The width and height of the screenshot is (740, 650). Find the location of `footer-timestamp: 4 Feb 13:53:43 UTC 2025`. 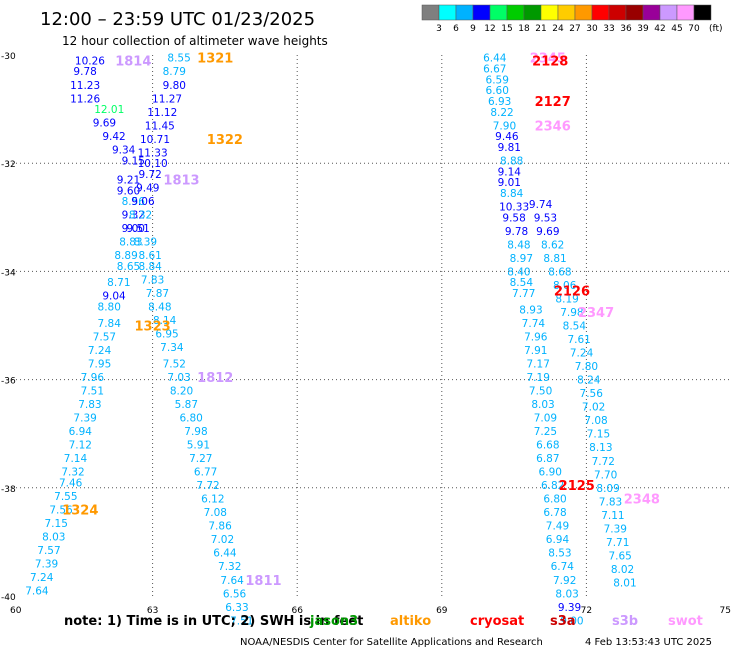

footer-timestamp: 4 Feb 13:53:43 UTC 2025 is located at coordinates (648, 642).